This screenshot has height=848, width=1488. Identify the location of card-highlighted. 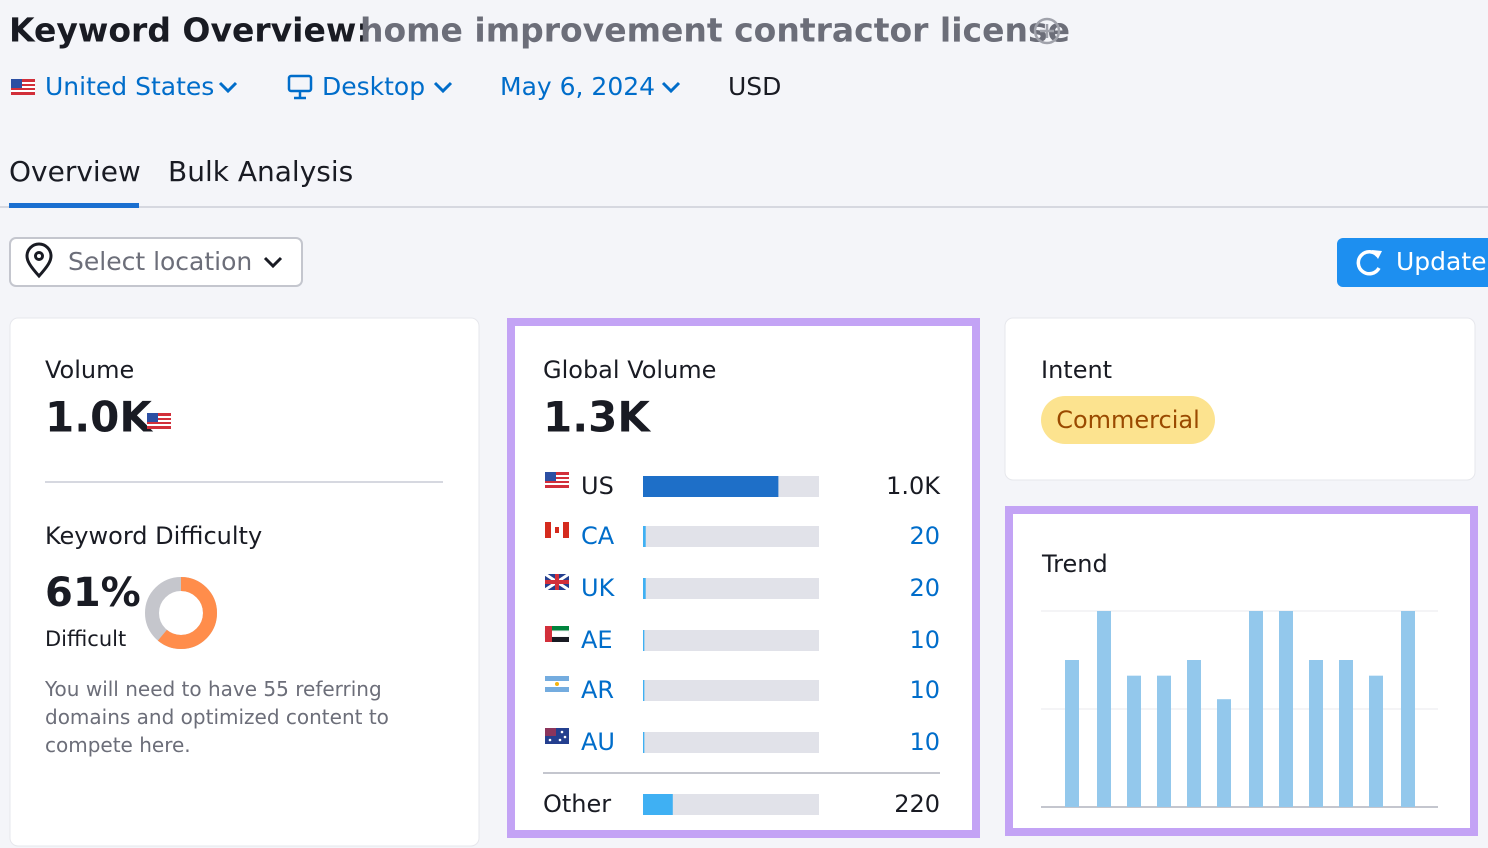
(1241, 671).